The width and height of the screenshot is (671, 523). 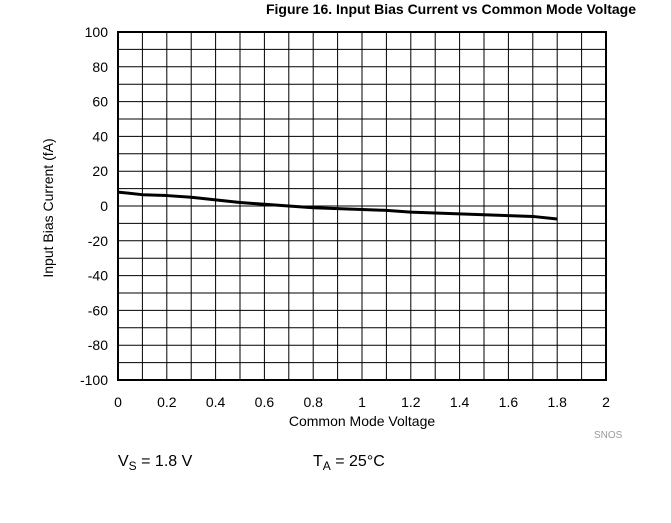 I want to click on y-axis-label: Input Bias Current (fA), so click(x=48, y=207).